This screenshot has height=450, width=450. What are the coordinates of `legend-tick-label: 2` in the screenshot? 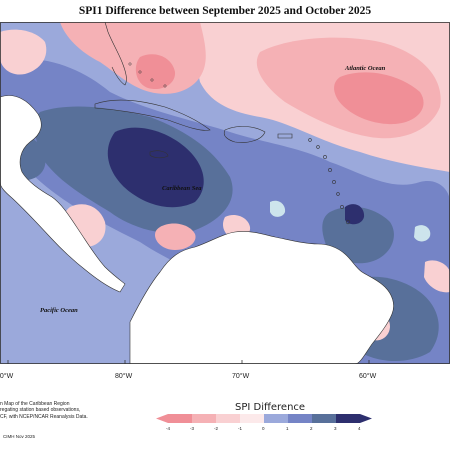 It's located at (311, 428).